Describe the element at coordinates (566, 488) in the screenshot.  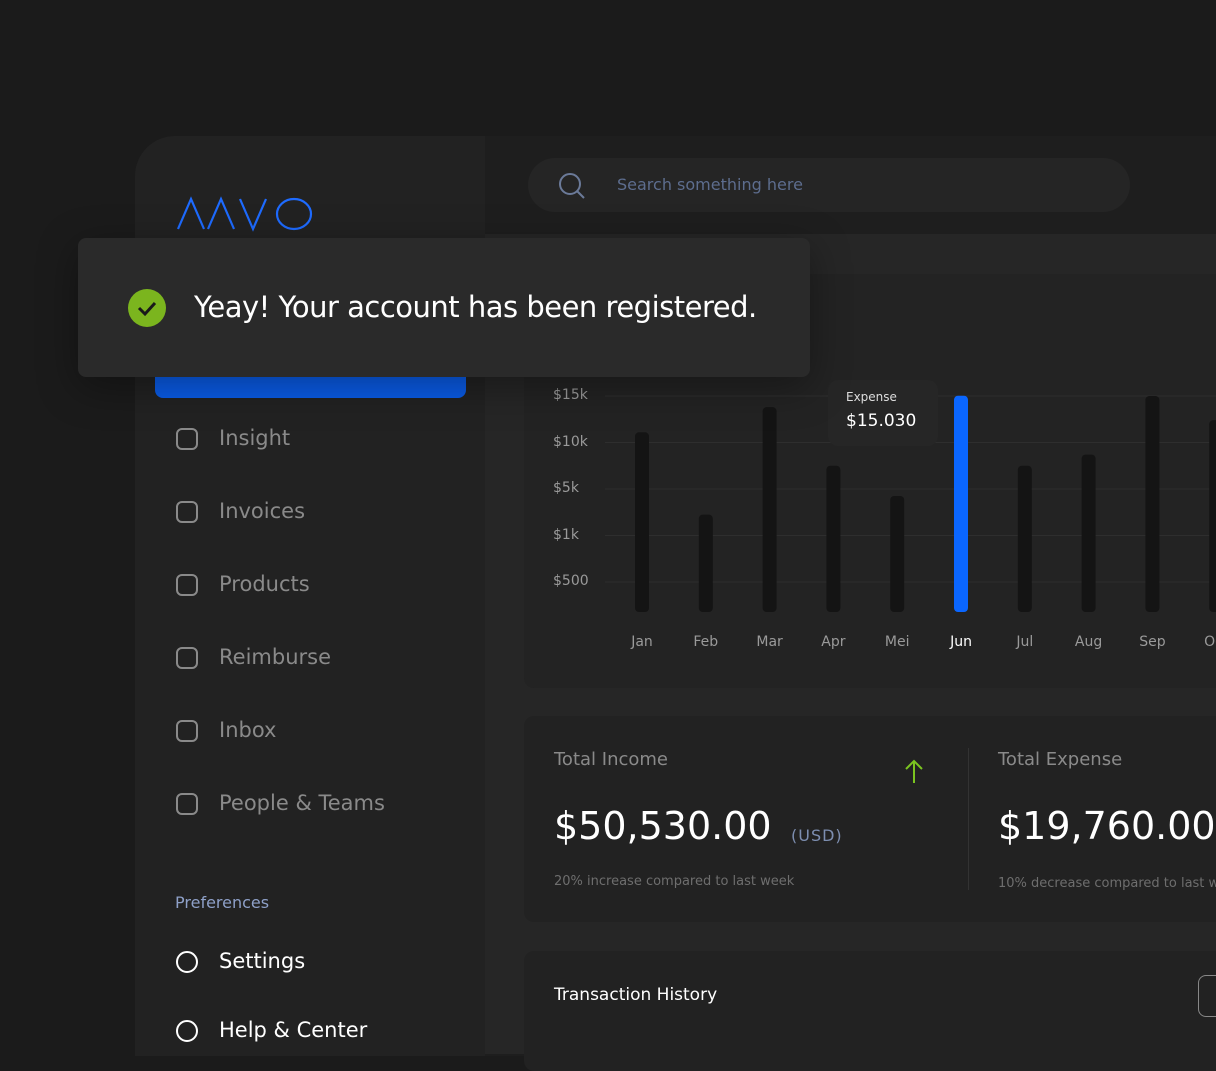
I see `y-tick-label: $5k` at that location.